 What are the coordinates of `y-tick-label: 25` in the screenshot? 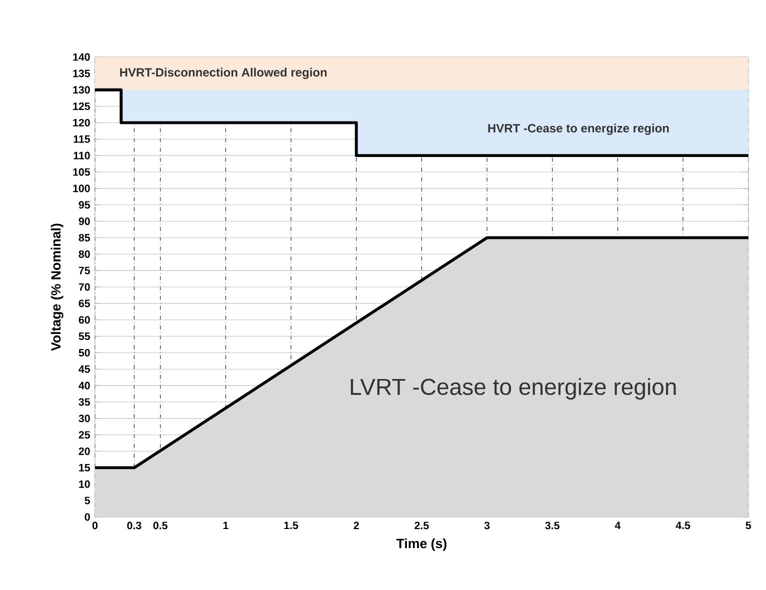 It's located at (84, 435).